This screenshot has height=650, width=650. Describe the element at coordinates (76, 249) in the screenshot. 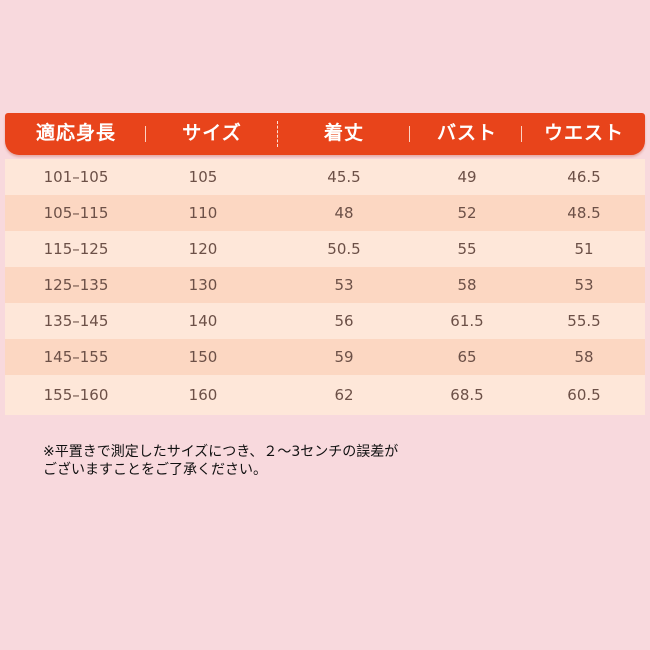

I see `cell-height-range: 115–125` at that location.